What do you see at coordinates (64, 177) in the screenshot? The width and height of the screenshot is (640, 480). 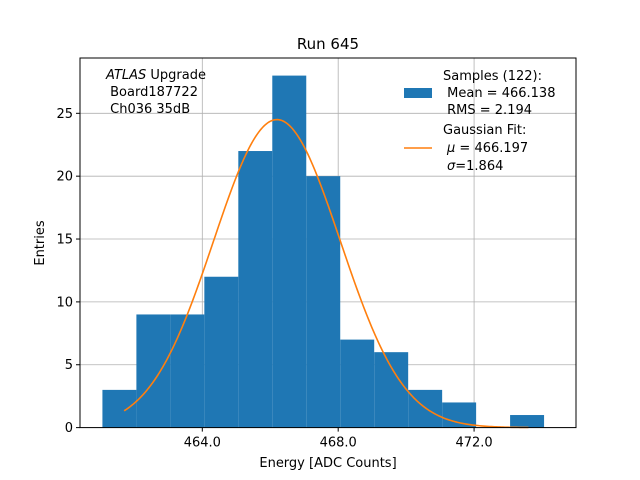 I see `y-tick-label-4: 20` at bounding box center [64, 177].